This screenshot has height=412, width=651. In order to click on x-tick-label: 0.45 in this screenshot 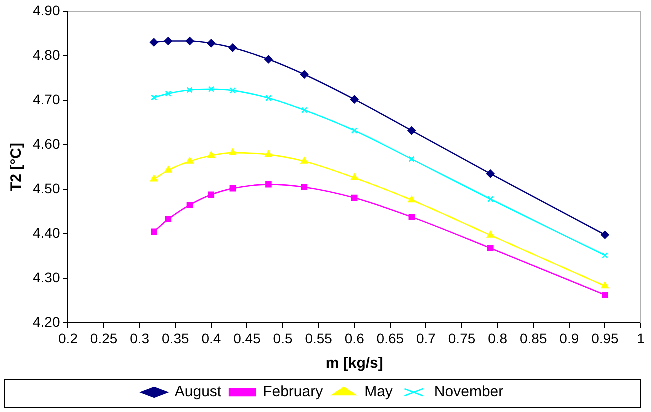, I will do `click(248, 338)`.